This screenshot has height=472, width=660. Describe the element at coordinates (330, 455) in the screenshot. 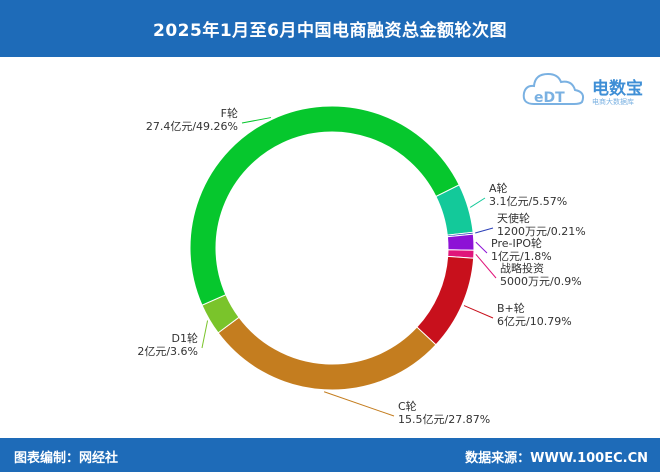

I see `footer-bar: 图表编制：网经社 数据来源：WWW.100EC.CN` at that location.